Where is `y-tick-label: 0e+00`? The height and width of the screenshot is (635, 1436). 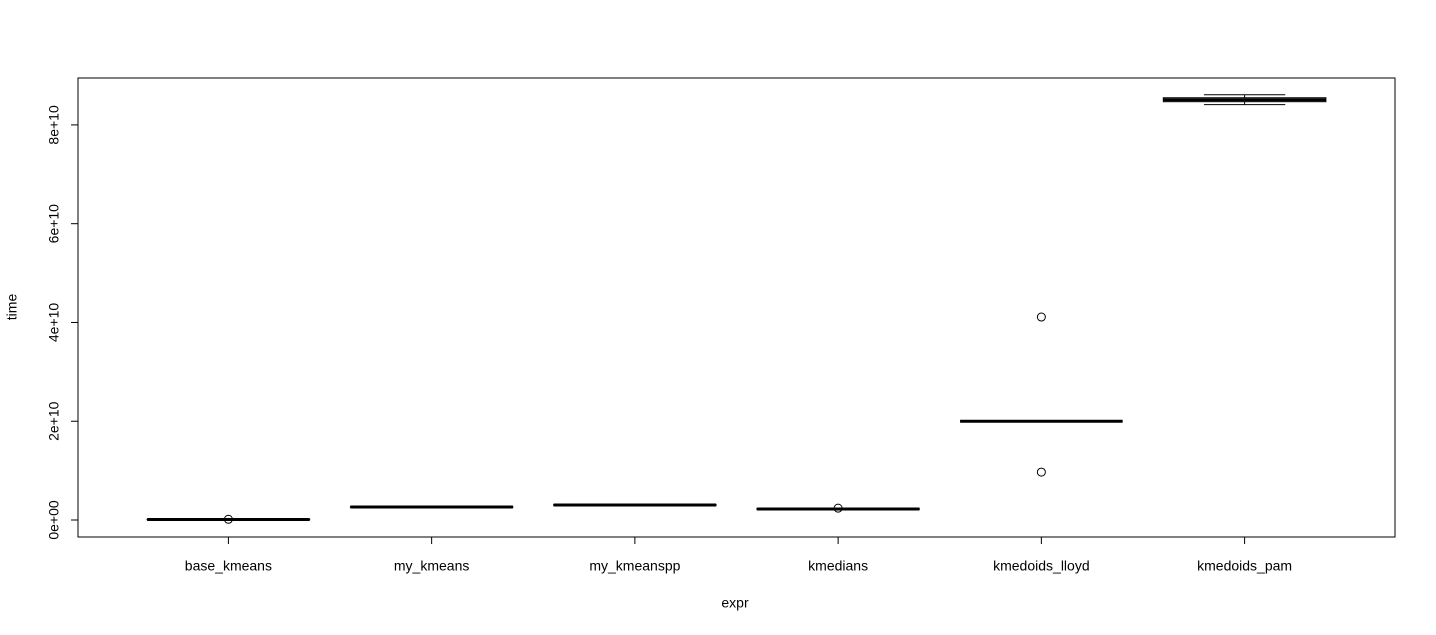
y-tick-label: 0e+00 is located at coordinates (54, 520).